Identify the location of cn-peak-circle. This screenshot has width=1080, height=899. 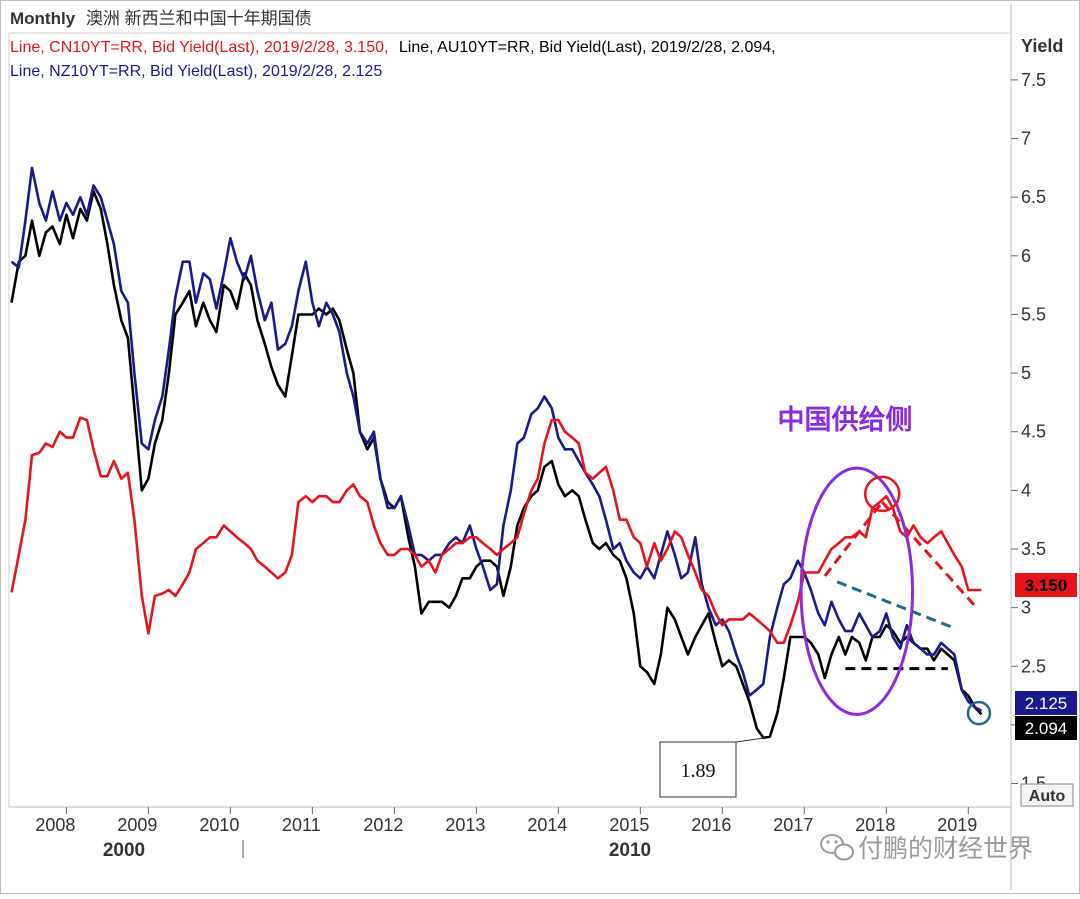
(882, 494).